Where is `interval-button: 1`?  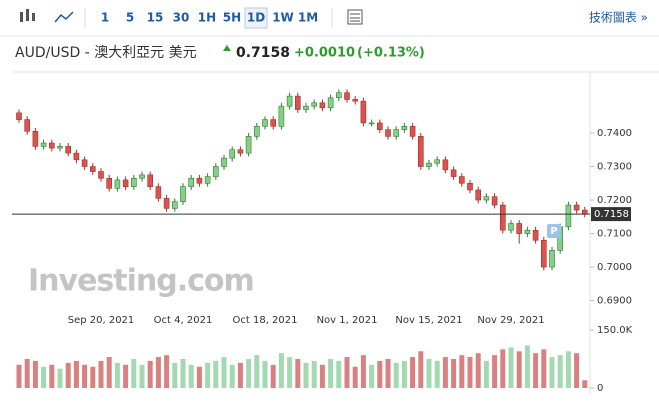 interval-button: 1 is located at coordinates (105, 18).